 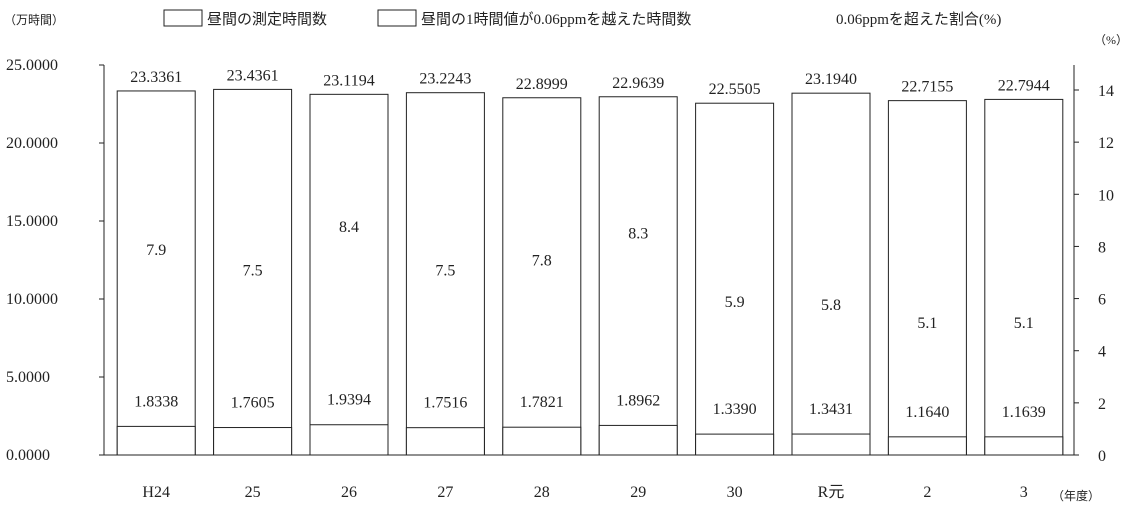 What do you see at coordinates (831, 79) in the screenshot?
I see `total-value-label: 23.1940` at bounding box center [831, 79].